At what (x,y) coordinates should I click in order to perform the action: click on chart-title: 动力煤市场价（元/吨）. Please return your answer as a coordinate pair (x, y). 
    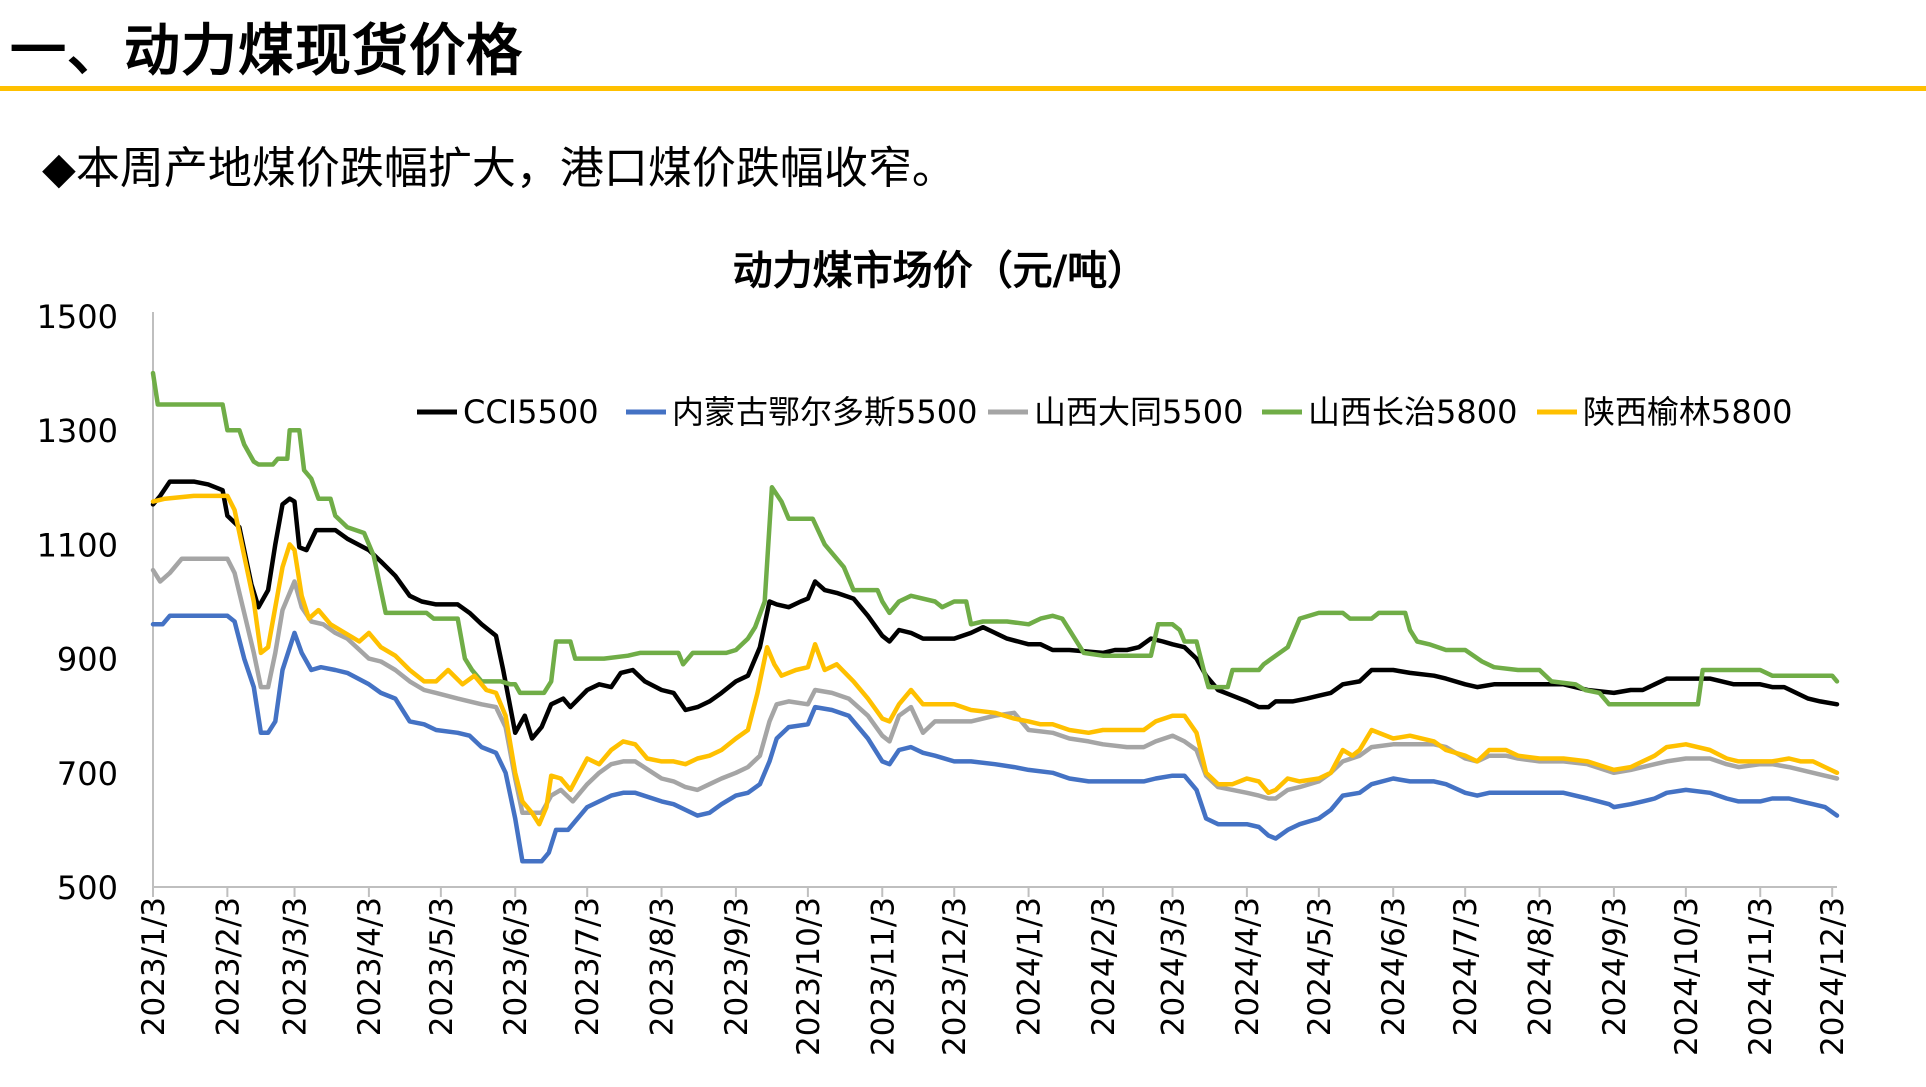
    Looking at the image, I should click on (940, 271).